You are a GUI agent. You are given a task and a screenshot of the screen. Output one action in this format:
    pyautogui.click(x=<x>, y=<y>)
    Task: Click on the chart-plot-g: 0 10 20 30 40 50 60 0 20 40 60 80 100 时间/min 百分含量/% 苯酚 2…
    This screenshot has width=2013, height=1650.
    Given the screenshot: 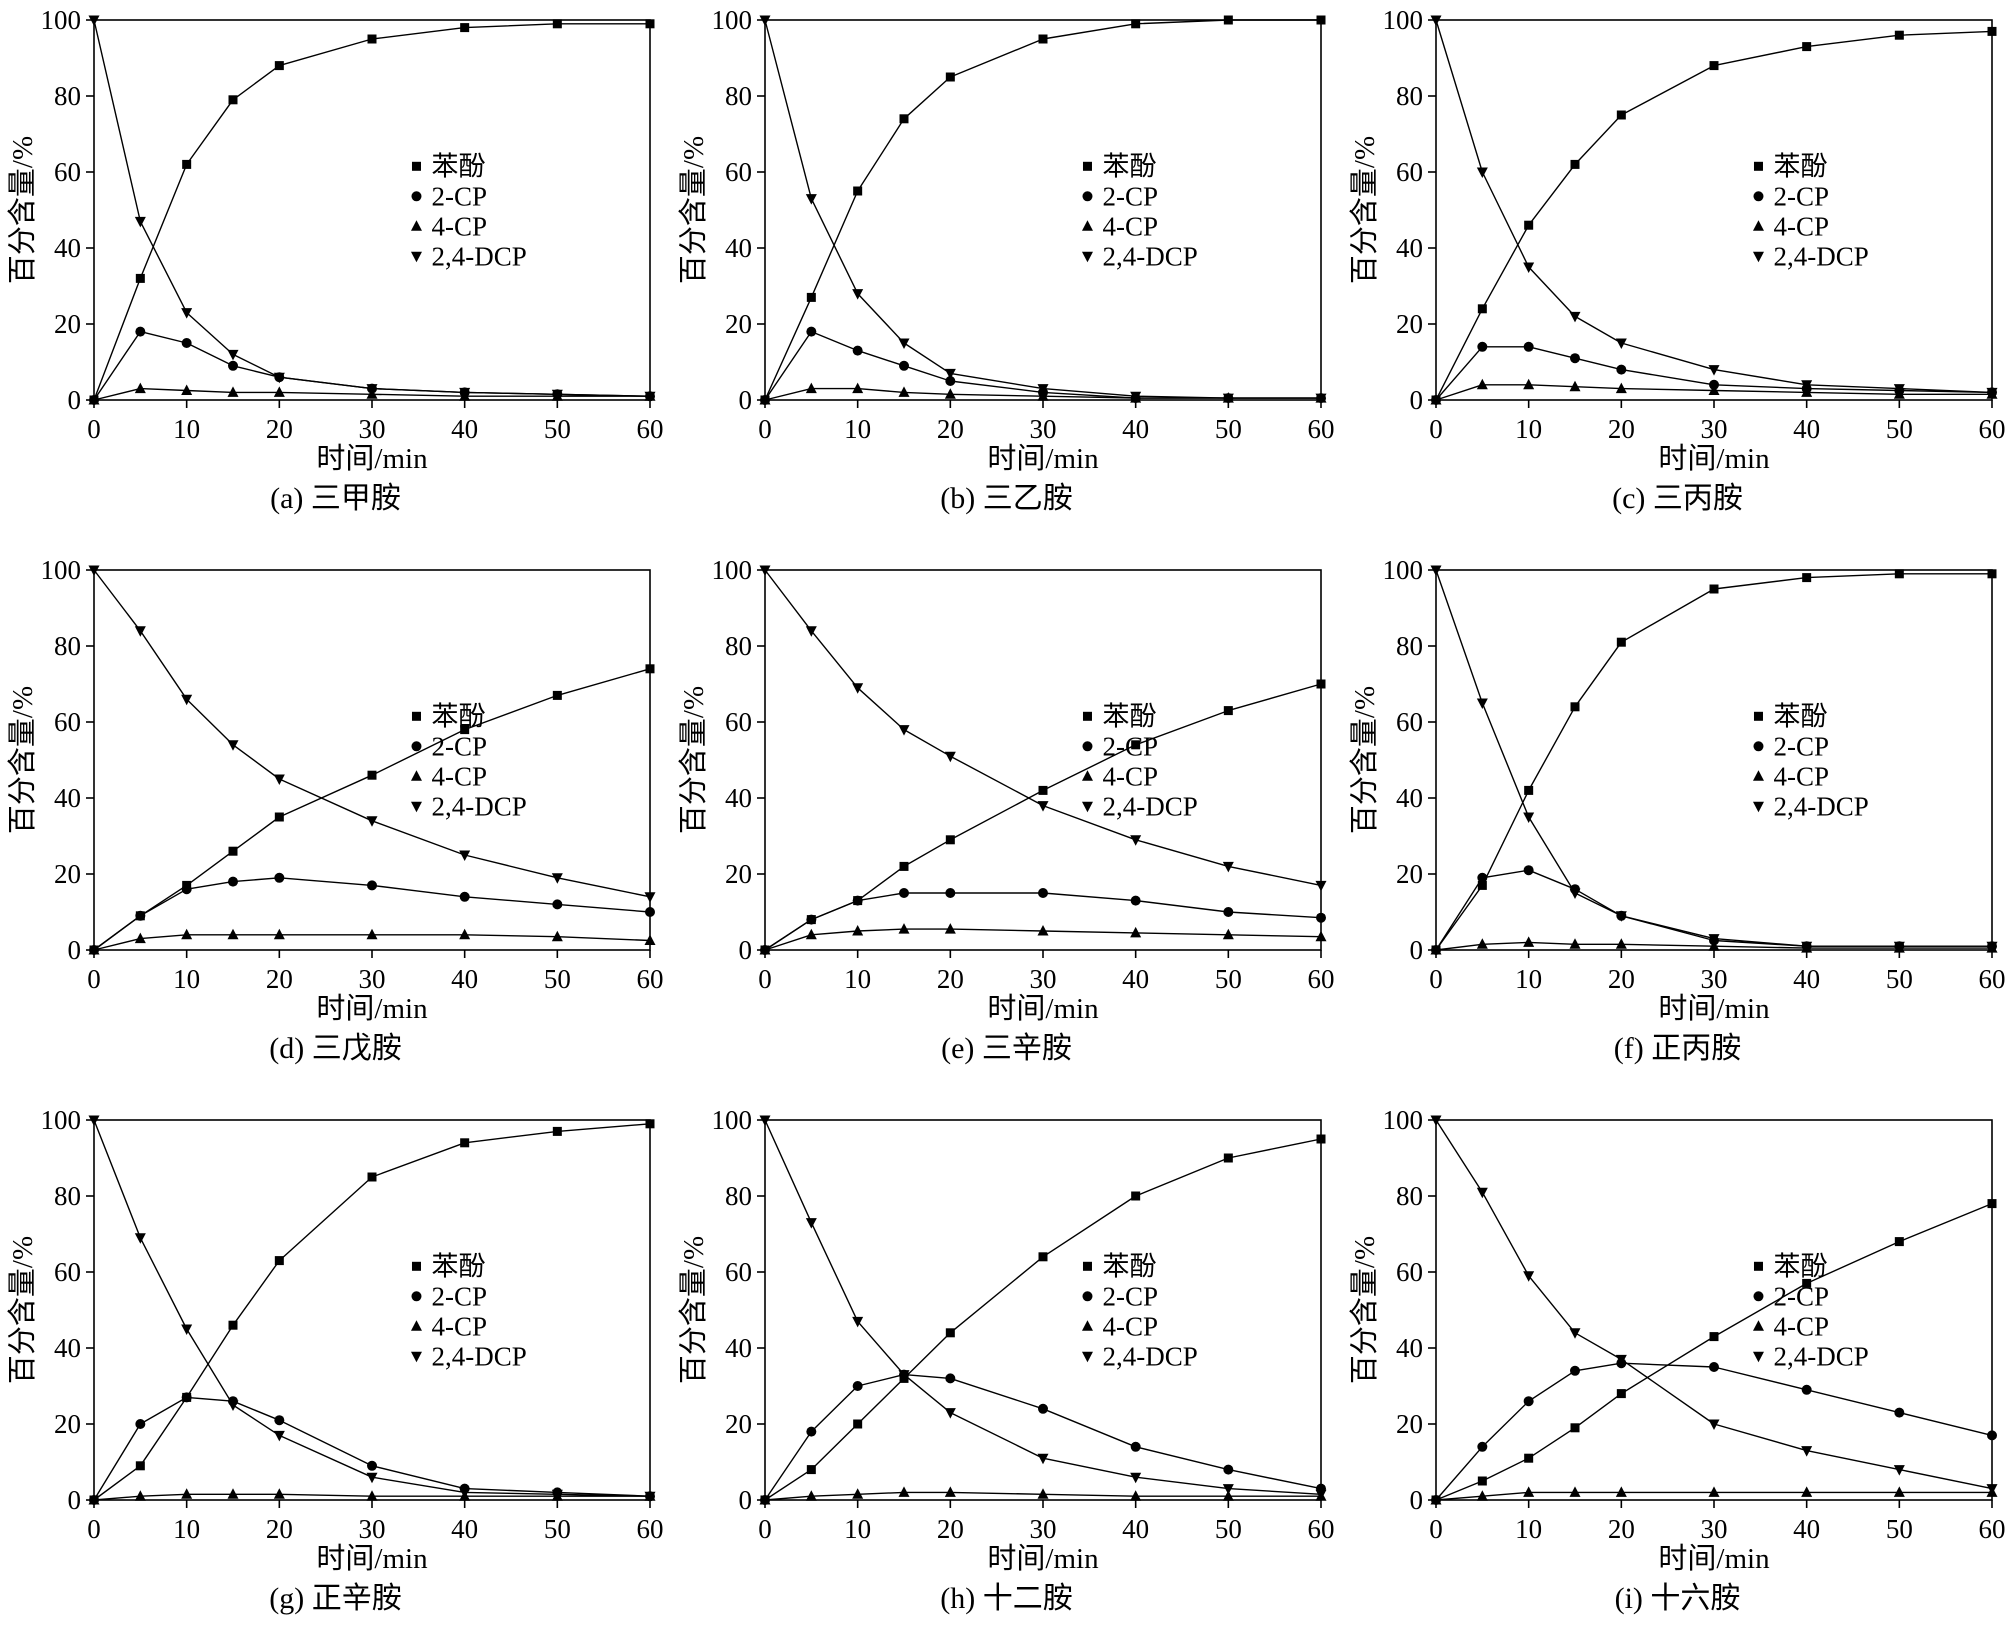 What is the action you would take?
    pyautogui.click(x=336, y=1343)
    